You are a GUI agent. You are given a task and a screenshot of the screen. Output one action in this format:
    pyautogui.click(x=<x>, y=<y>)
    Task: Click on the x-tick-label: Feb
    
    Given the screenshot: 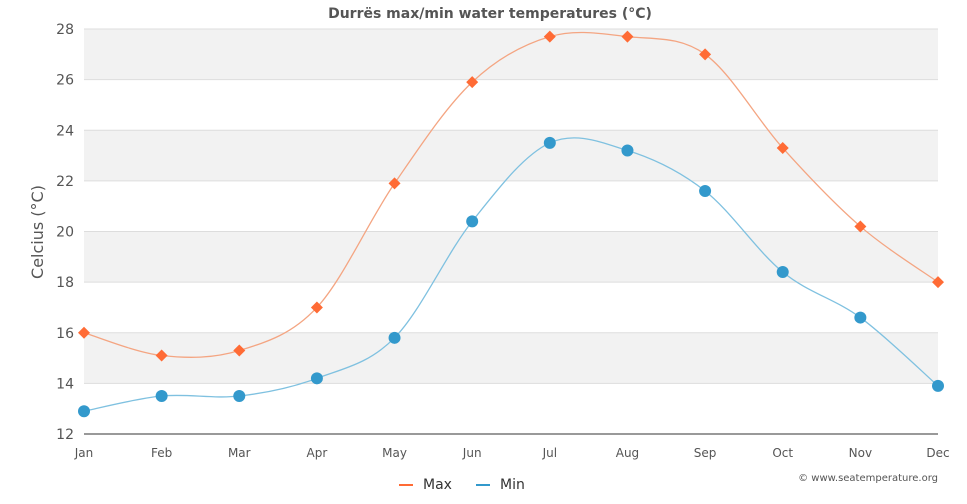 What is the action you would take?
    pyautogui.click(x=161, y=453)
    